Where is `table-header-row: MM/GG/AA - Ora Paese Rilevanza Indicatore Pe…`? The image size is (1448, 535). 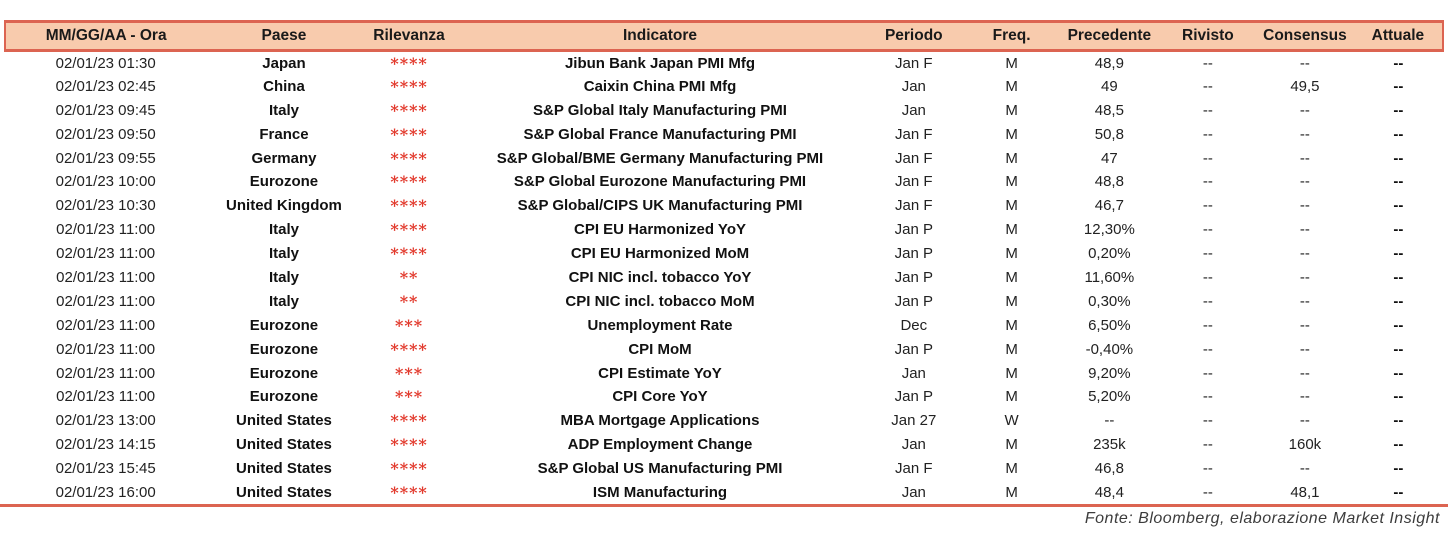 table-header-row: MM/GG/AA - Ora Paese Rilevanza Indicatore Pe… is located at coordinates (724, 36).